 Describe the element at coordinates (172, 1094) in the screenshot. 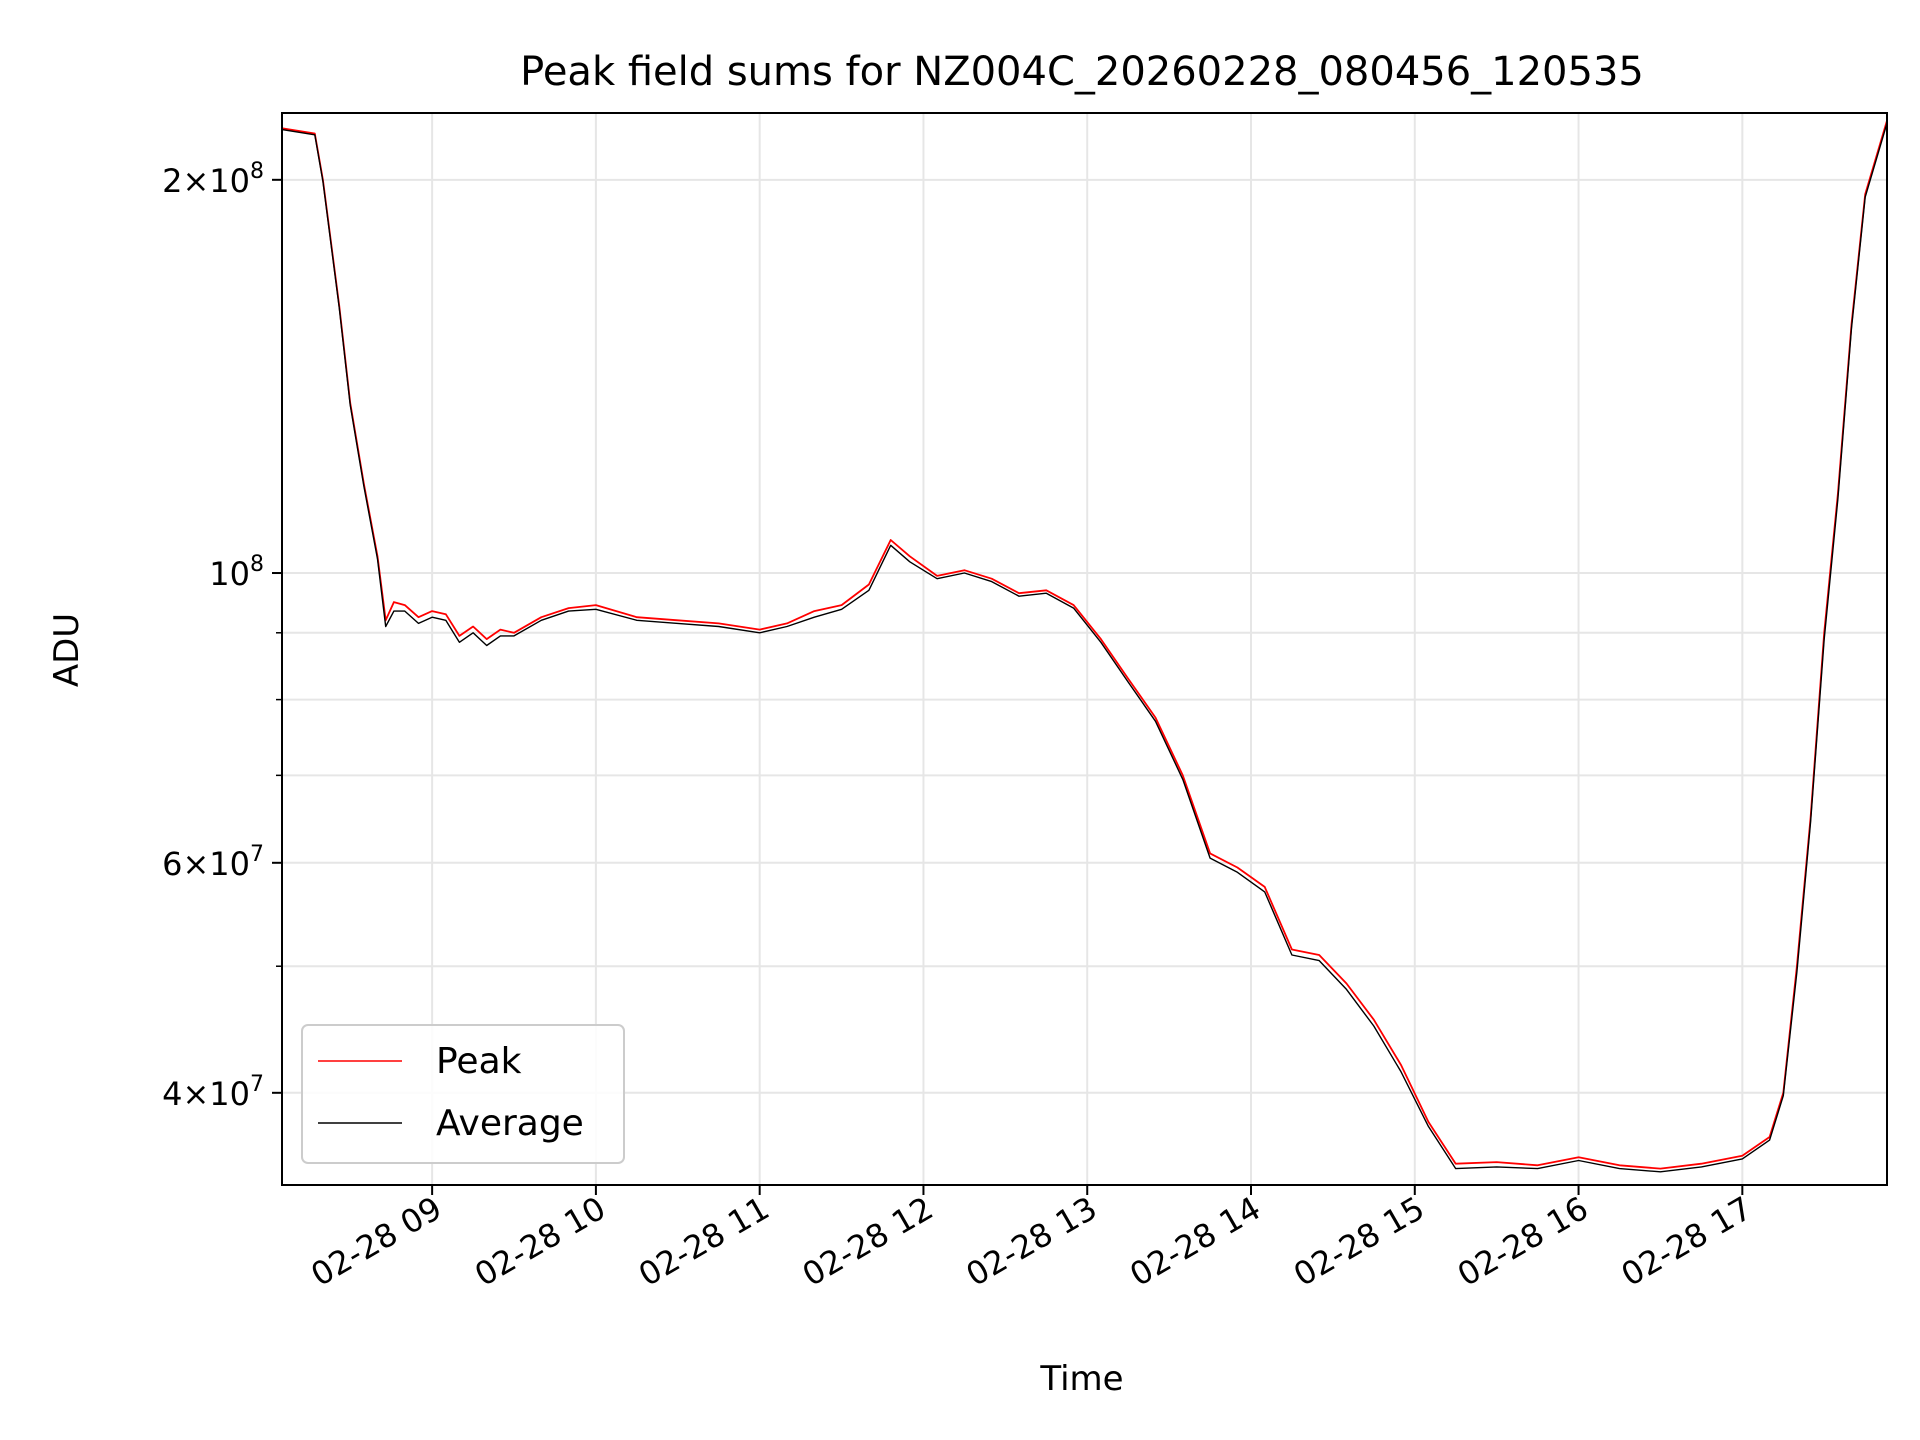

I see `y-tick-mantissa: 4` at that location.